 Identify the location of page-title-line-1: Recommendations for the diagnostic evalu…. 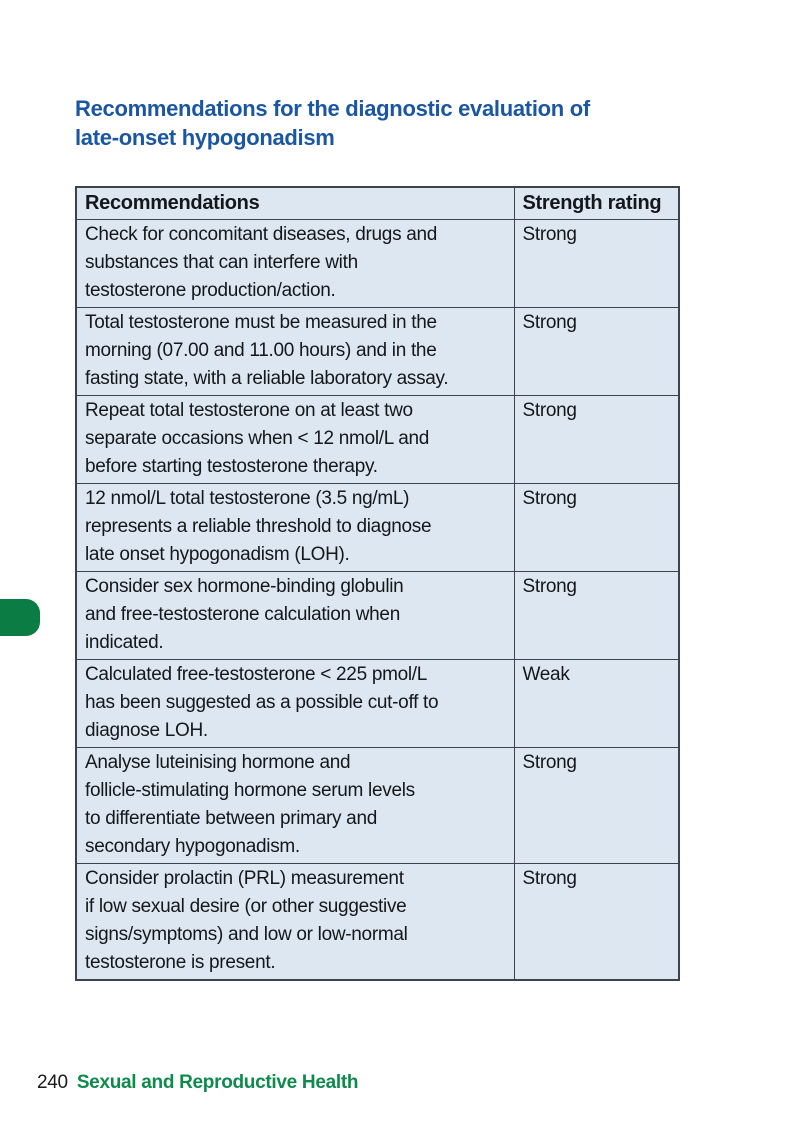
(332, 108).